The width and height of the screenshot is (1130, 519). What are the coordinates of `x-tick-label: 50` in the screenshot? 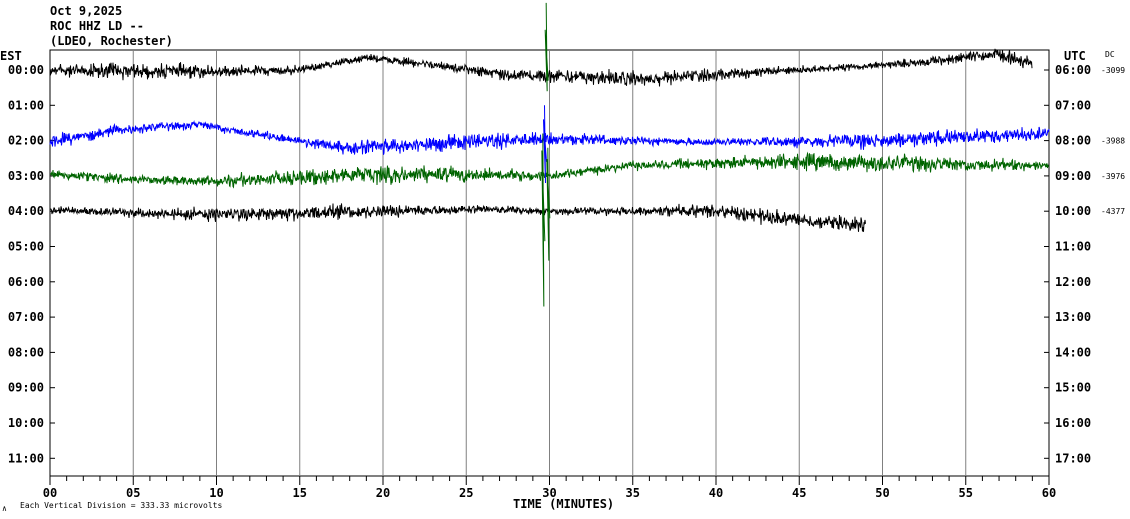 It's located at (882, 493).